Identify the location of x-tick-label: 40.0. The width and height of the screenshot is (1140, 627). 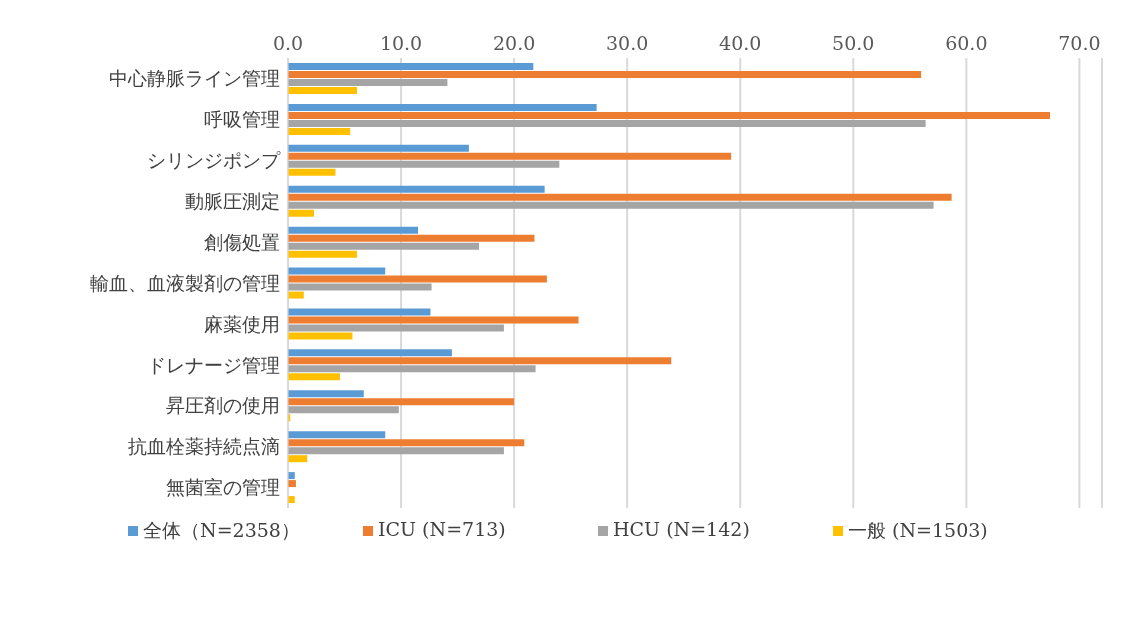
(740, 43).